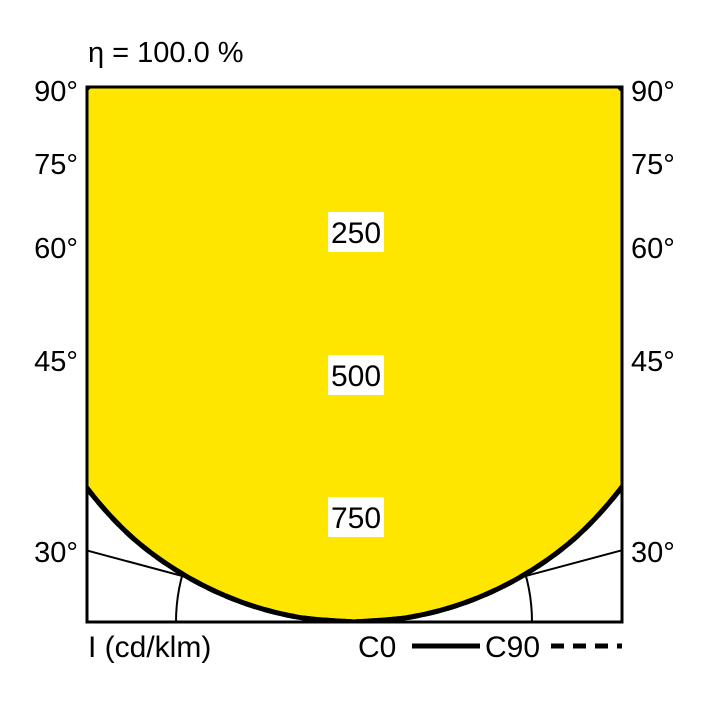  Describe the element at coordinates (56, 322) in the screenshot. I see `left-angle-axis: 90° 75° 60° 45° 30°` at that location.